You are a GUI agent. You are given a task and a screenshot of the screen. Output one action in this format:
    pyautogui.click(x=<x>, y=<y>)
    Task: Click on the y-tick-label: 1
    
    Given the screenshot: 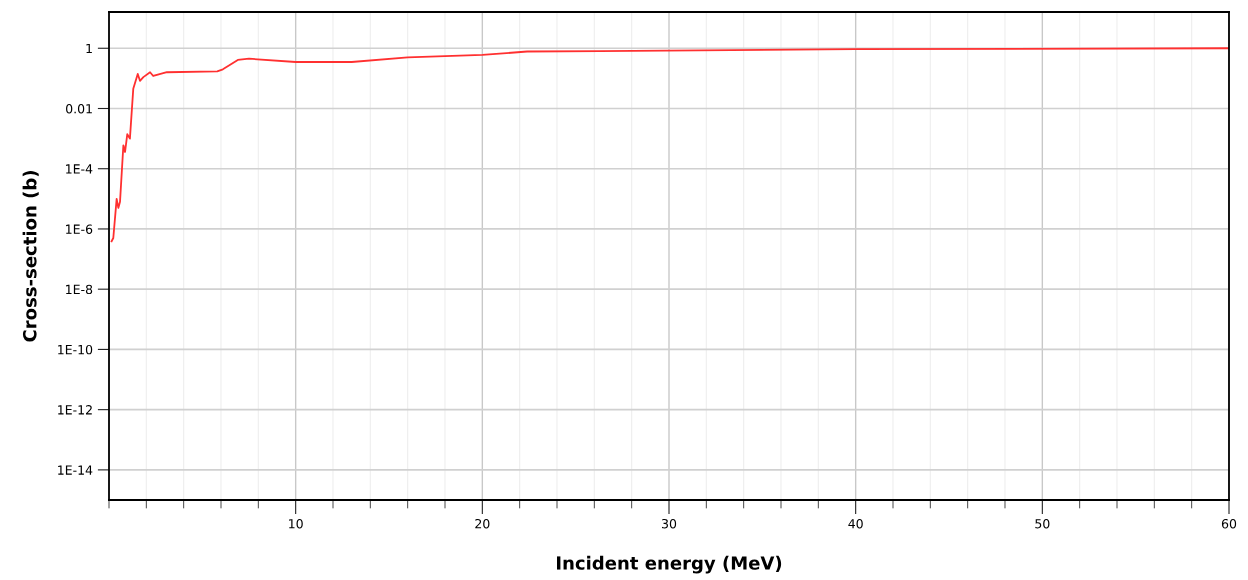 What is the action you would take?
    pyautogui.click(x=89, y=48)
    